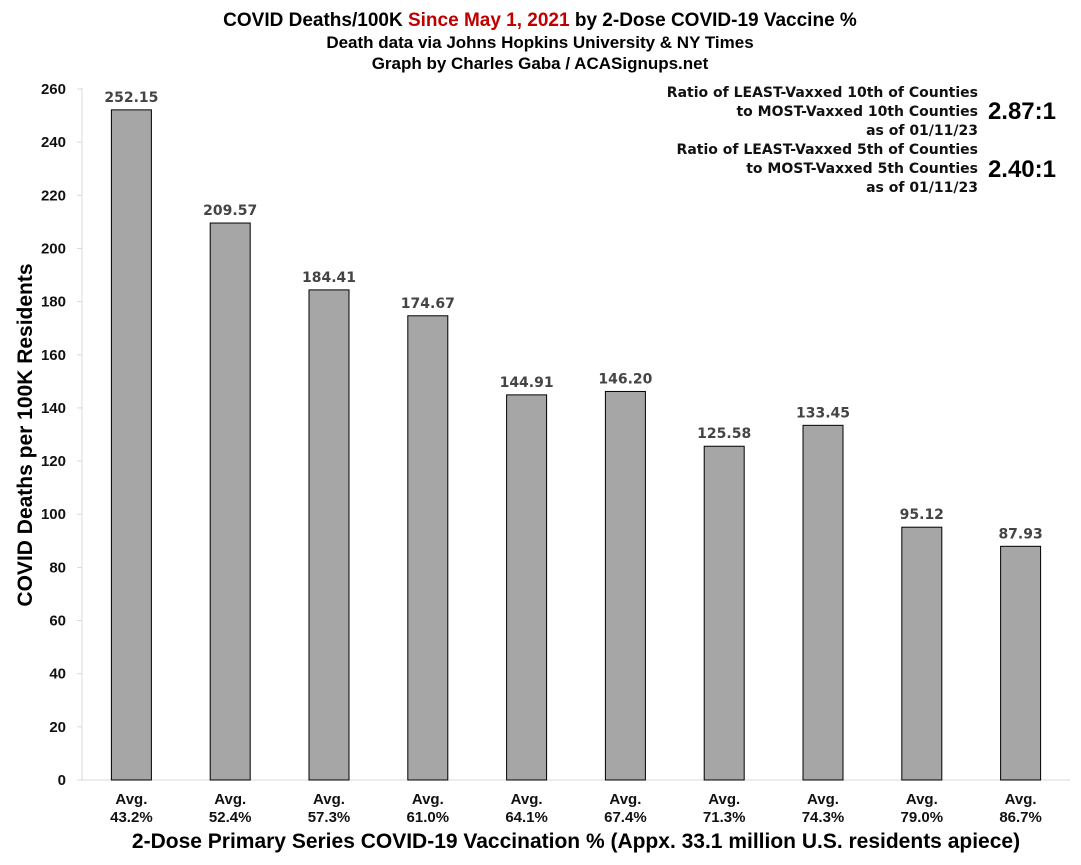  What do you see at coordinates (428, 304) in the screenshot?
I see `data-label: 174.67` at bounding box center [428, 304].